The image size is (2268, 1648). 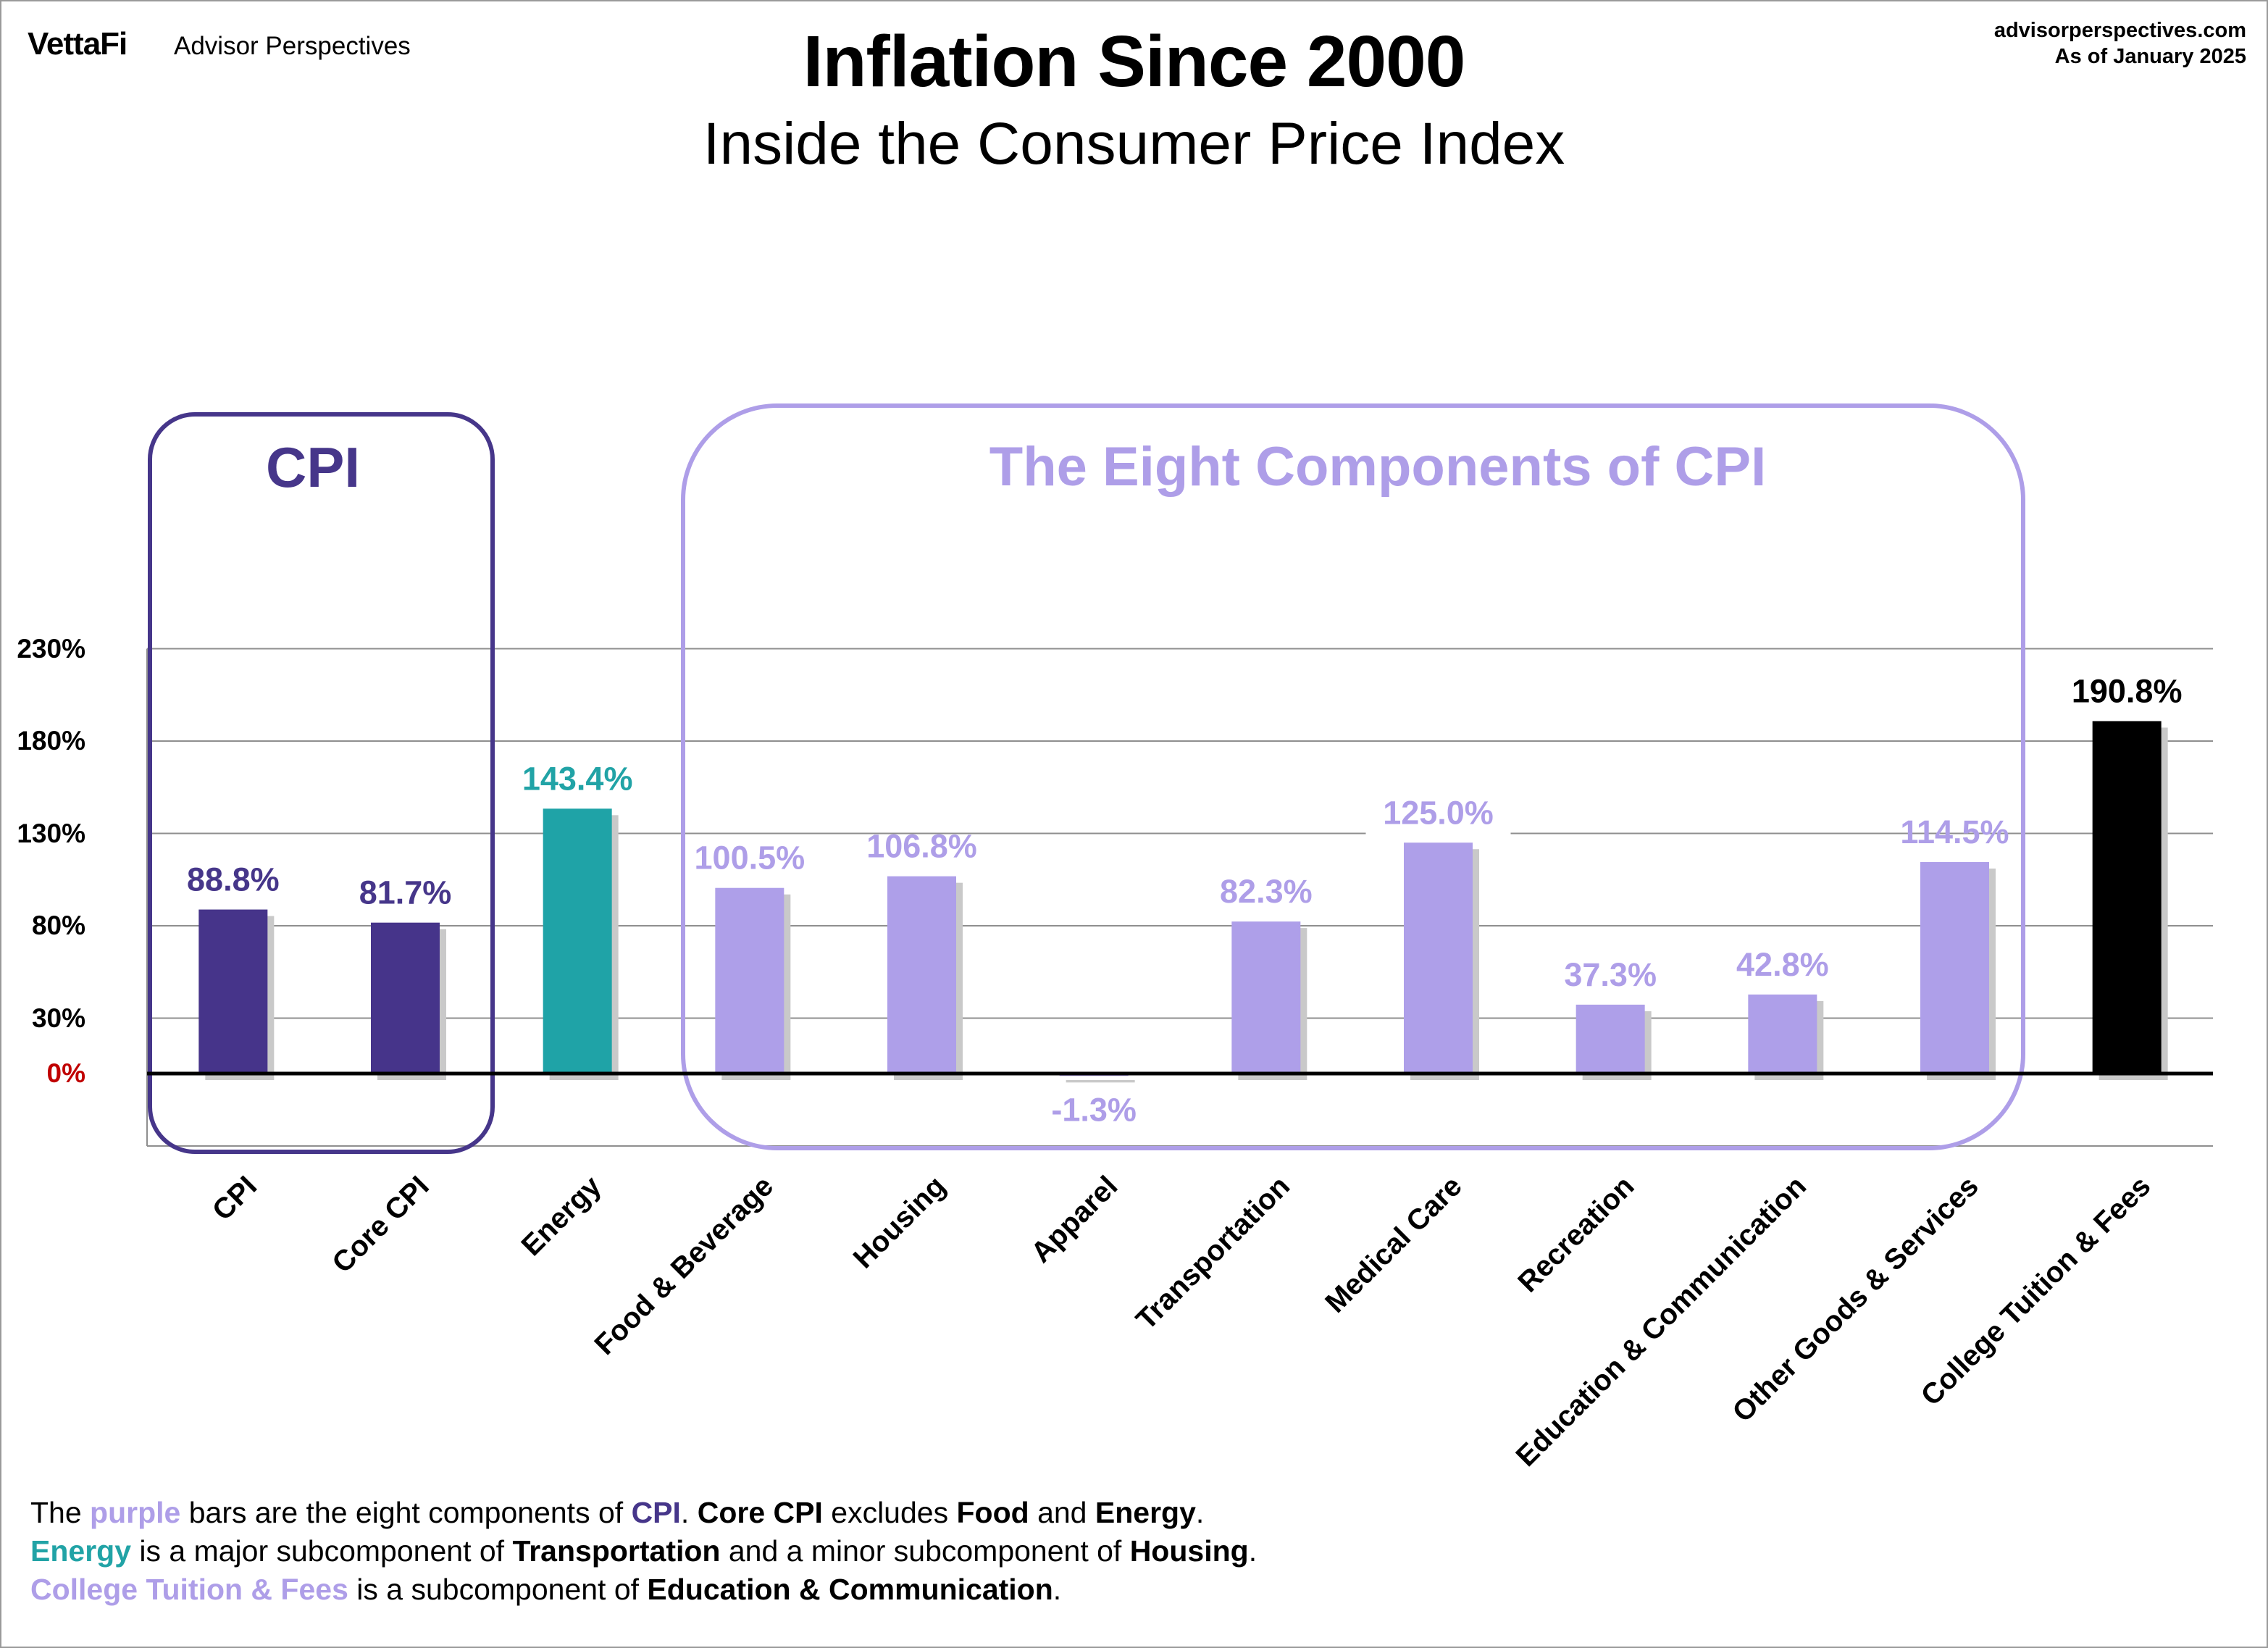 What do you see at coordinates (1955, 831) in the screenshot?
I see `value-label: 114.5%` at bounding box center [1955, 831].